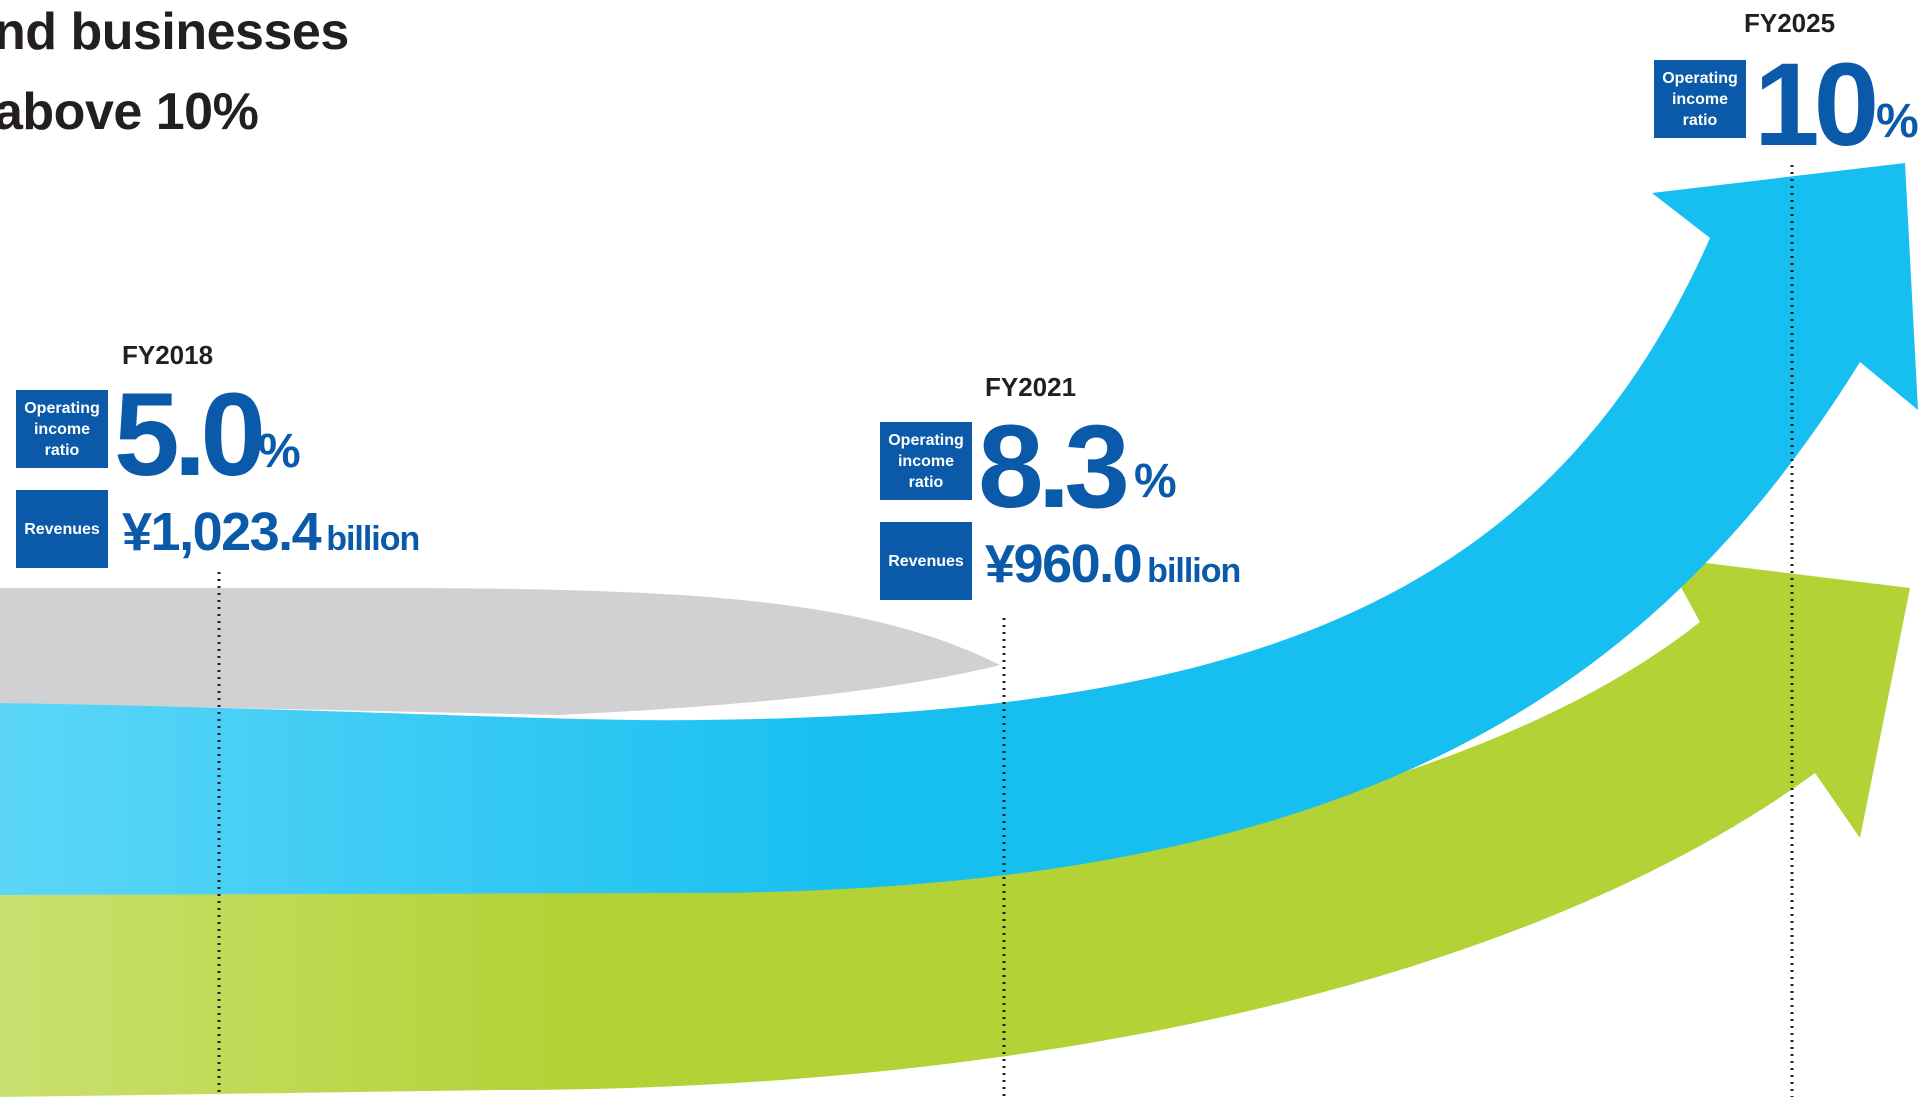 Image resolution: width=1928 pixels, height=1097 pixels. I want to click on fy2018-revenues-label: Revenues, so click(62, 529).